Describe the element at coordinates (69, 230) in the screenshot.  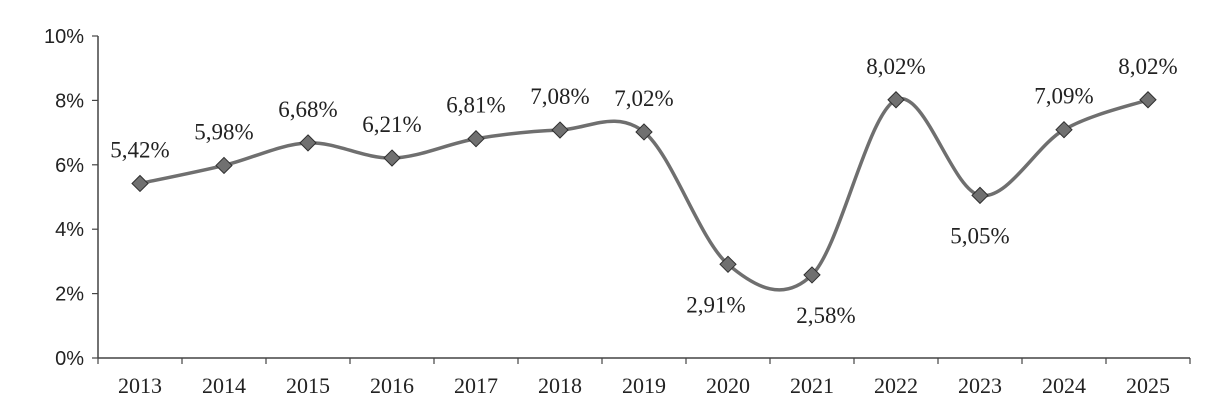
I see `y-tick-label: 4%` at that location.